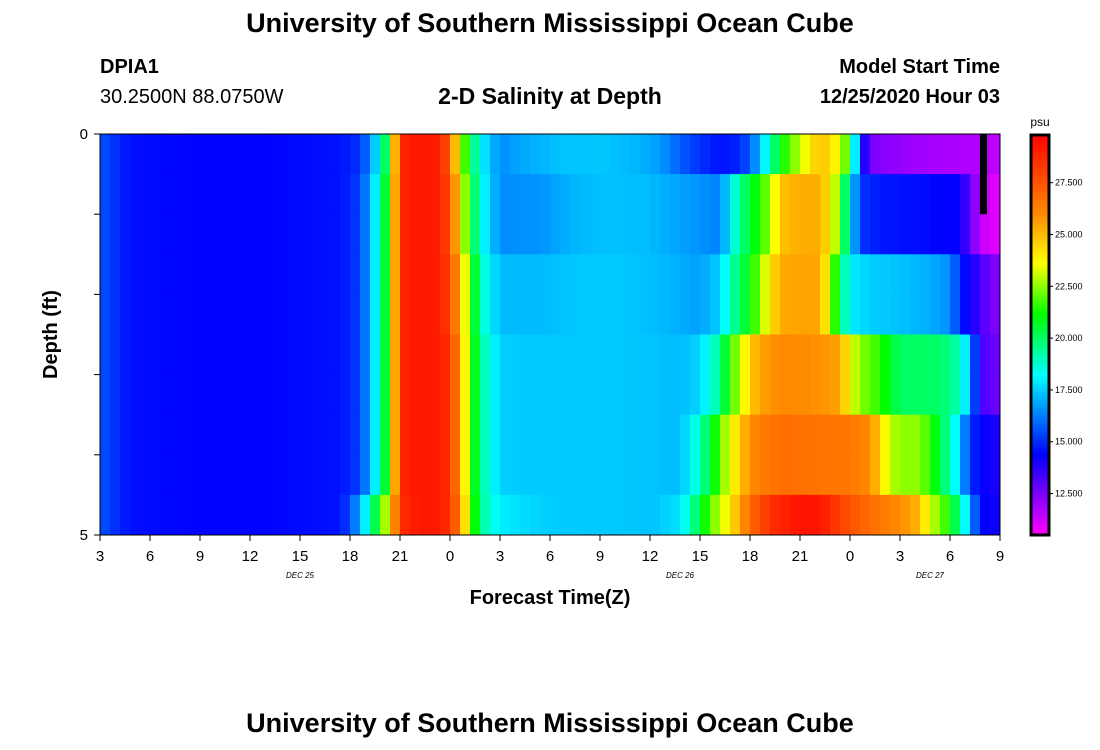 The height and width of the screenshot is (750, 1100). Describe the element at coordinates (550, 96) in the screenshot. I see `plot-title: 2-D Salinity at Depth` at that location.